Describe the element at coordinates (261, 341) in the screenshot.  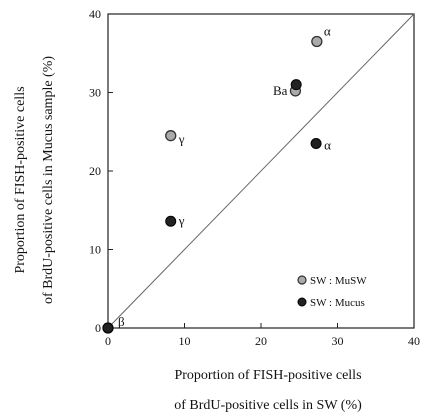
I see `x-tick-label: 20` at that location.